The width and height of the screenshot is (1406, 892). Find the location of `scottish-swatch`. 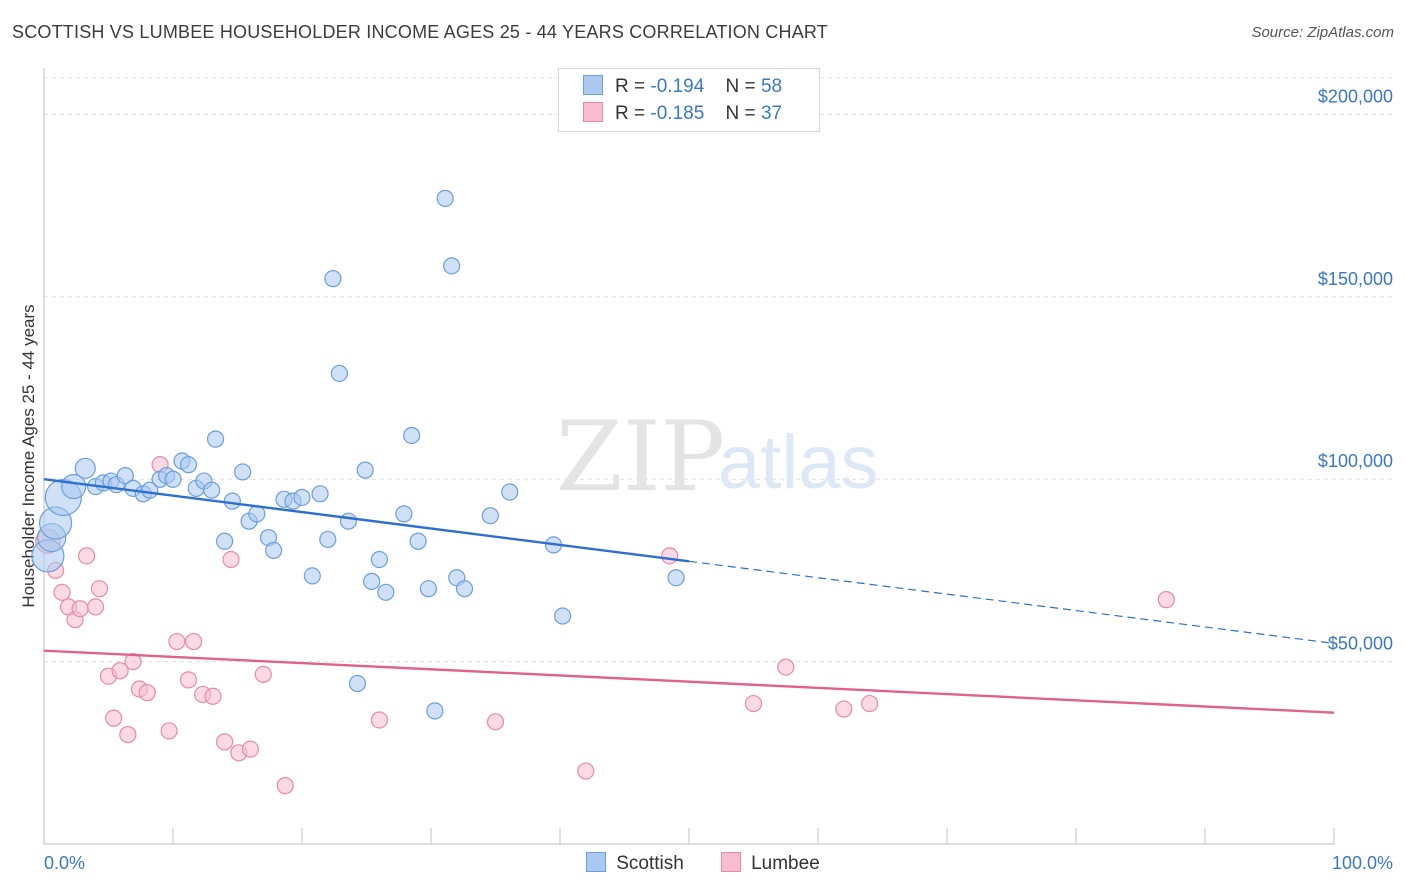

scottish-swatch is located at coordinates (593, 85).